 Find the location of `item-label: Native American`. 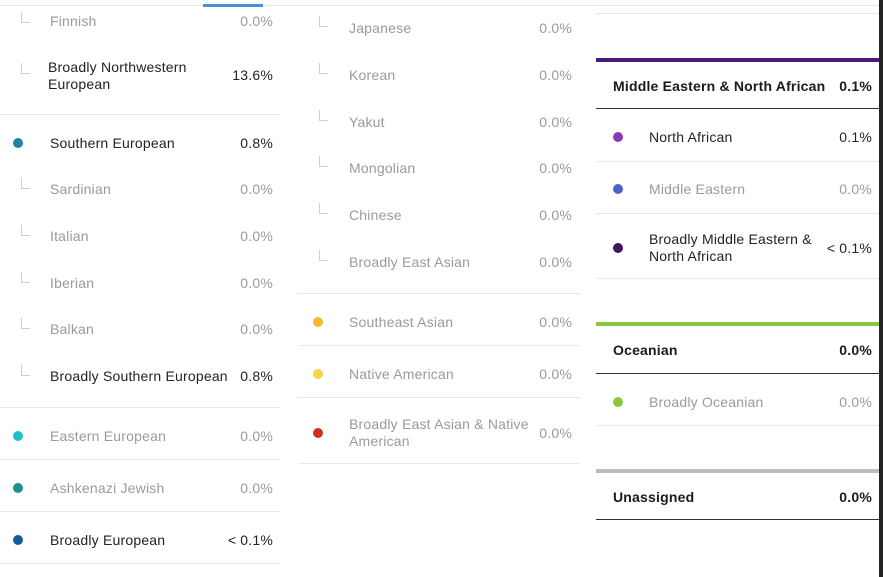

item-label: Native American is located at coordinates (401, 374).